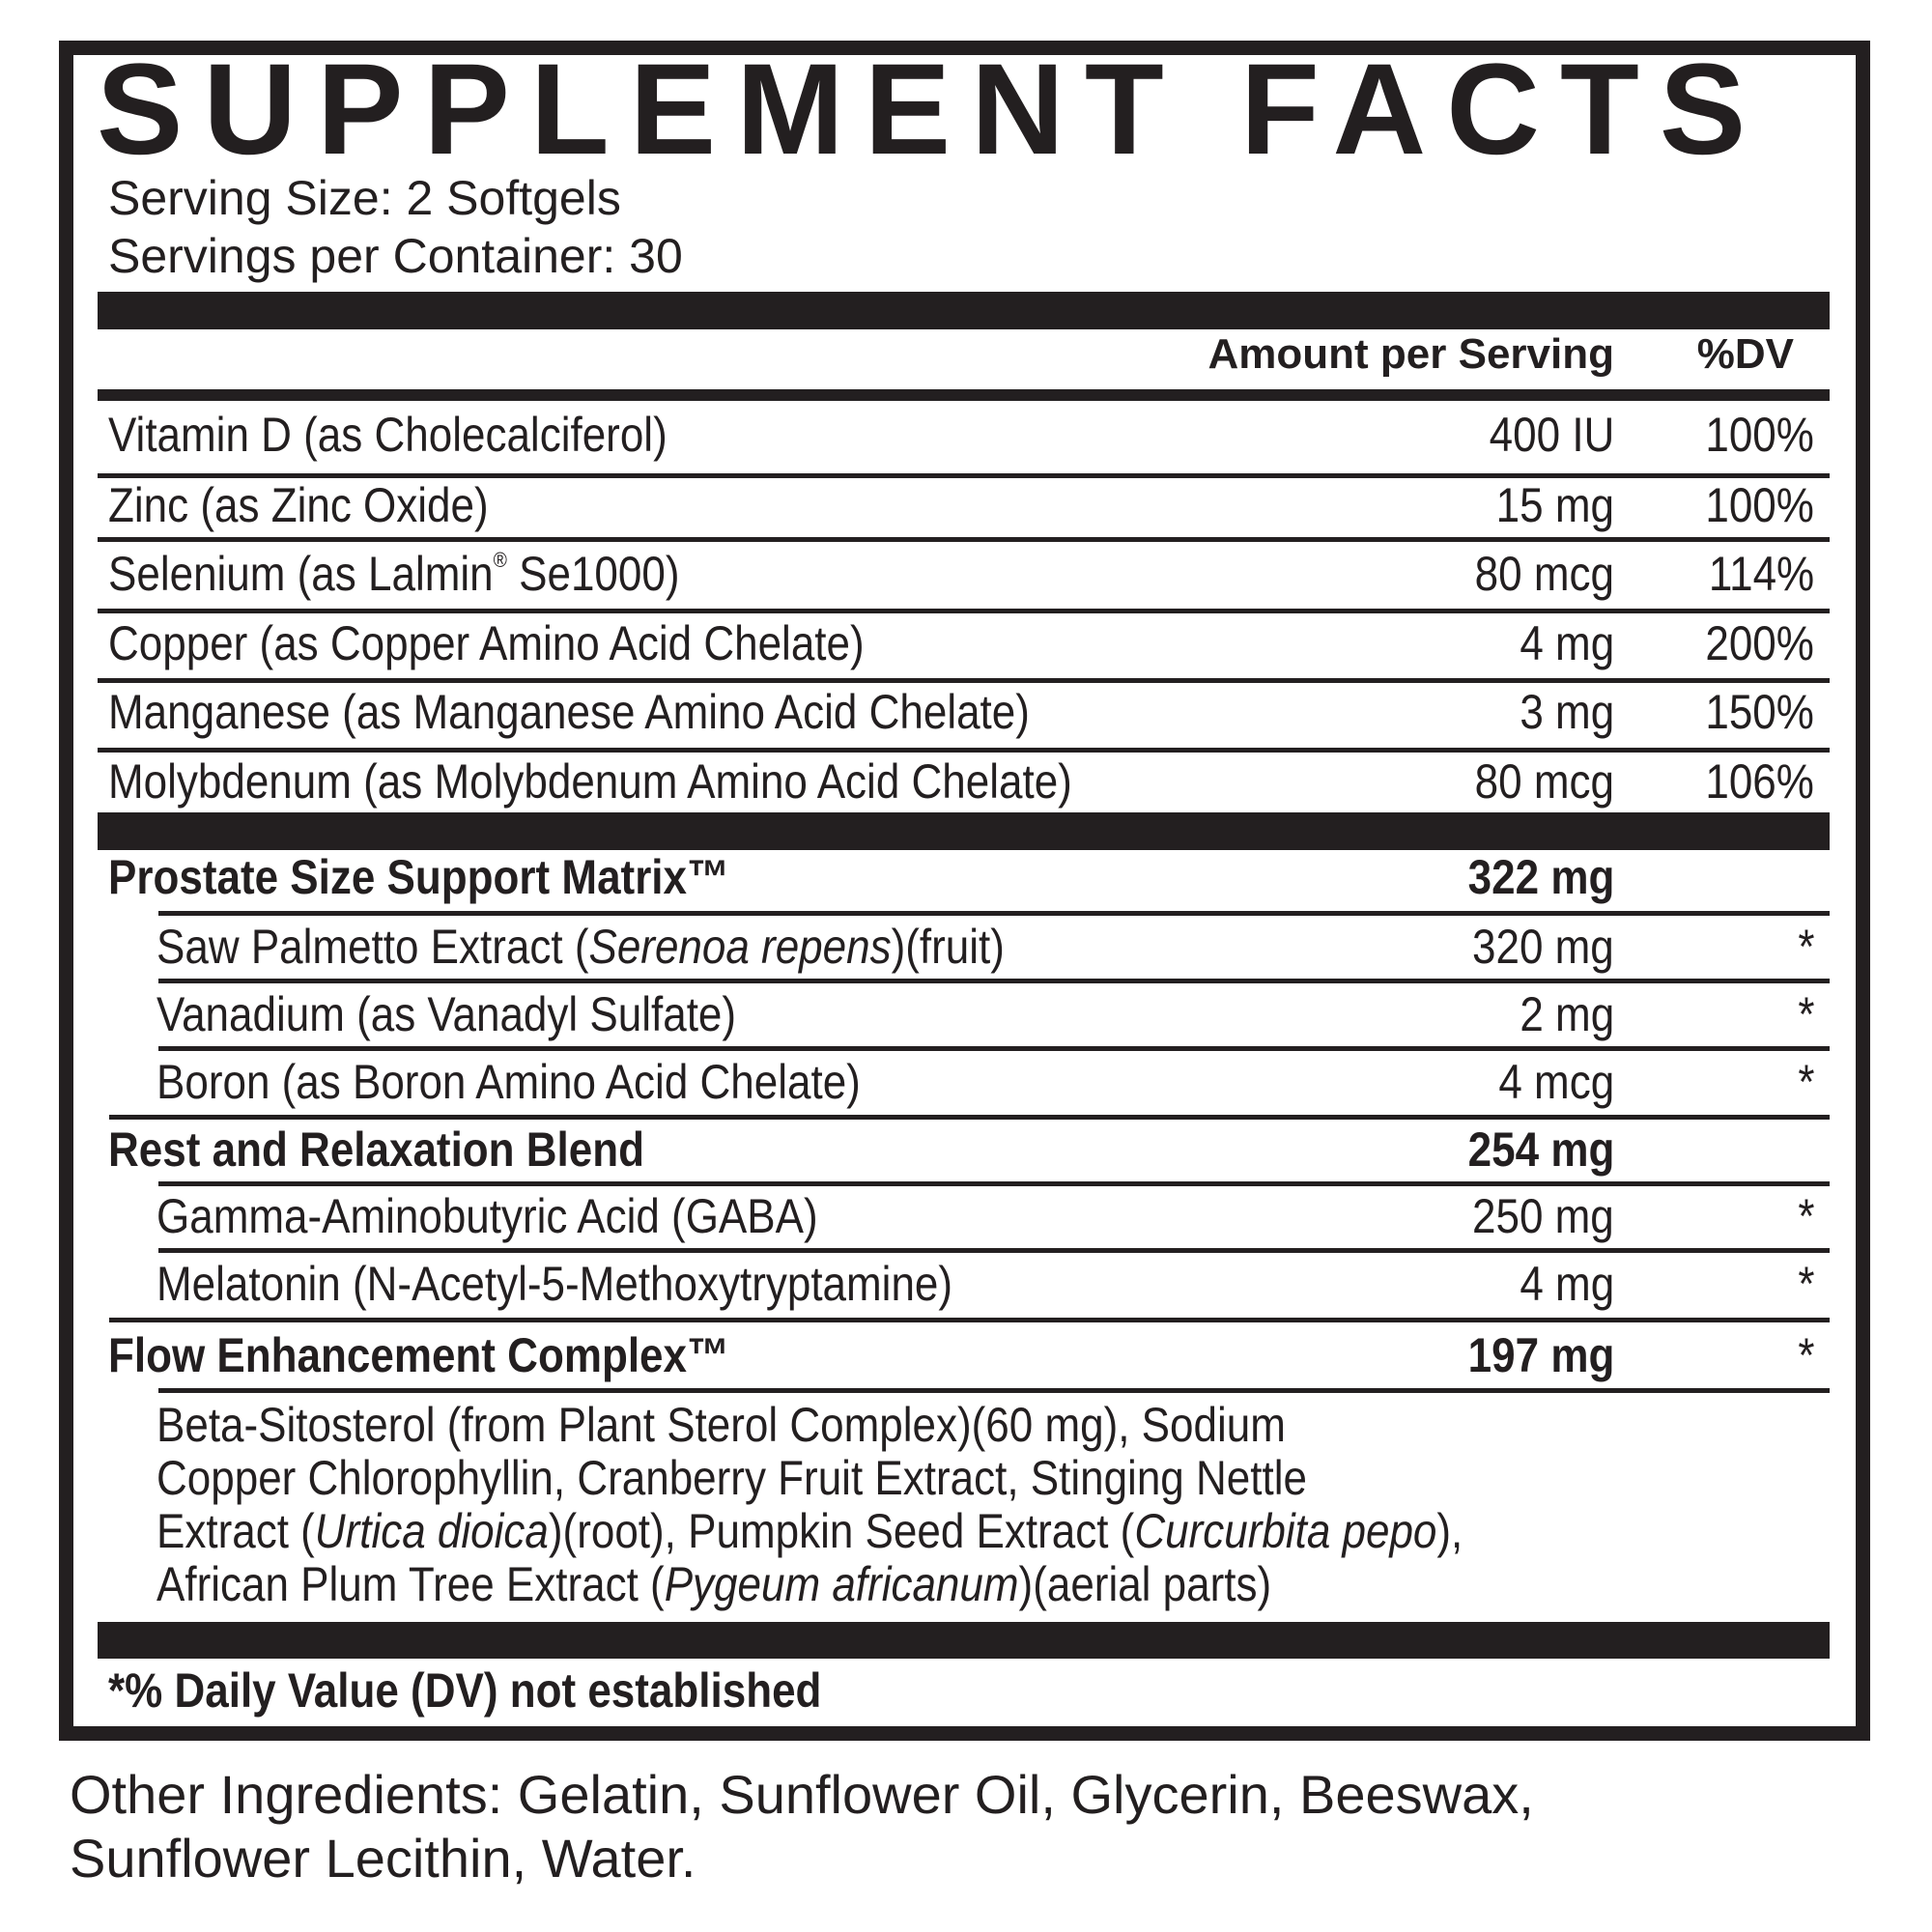 The image size is (1932, 1932). What do you see at coordinates (301, 574) in the screenshot?
I see `text-segment: Selenium (as Lalmin` at bounding box center [301, 574].